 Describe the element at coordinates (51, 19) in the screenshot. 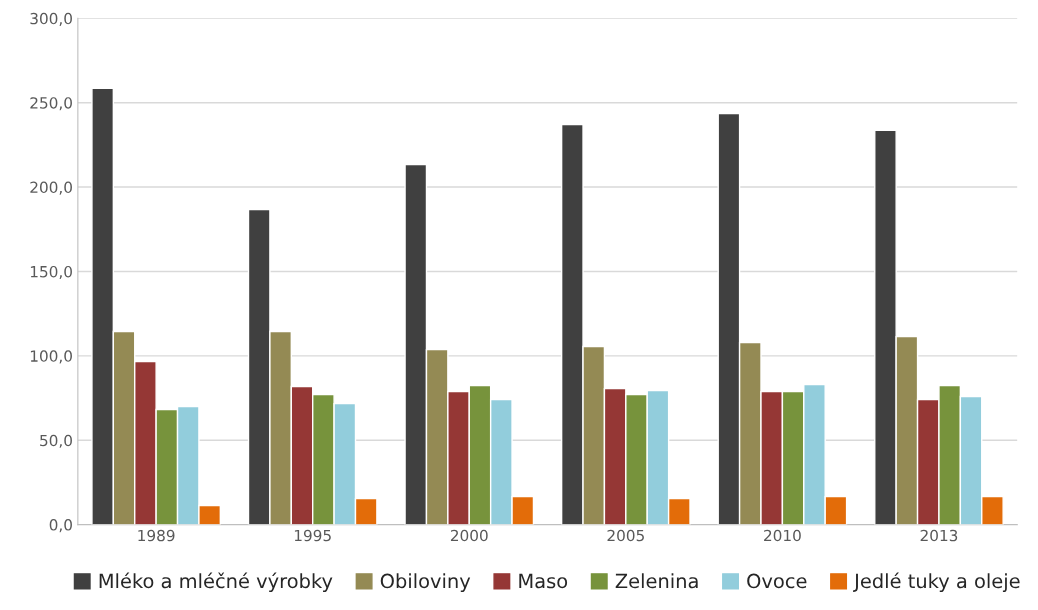

I see `y-tick-label: 300,0` at that location.